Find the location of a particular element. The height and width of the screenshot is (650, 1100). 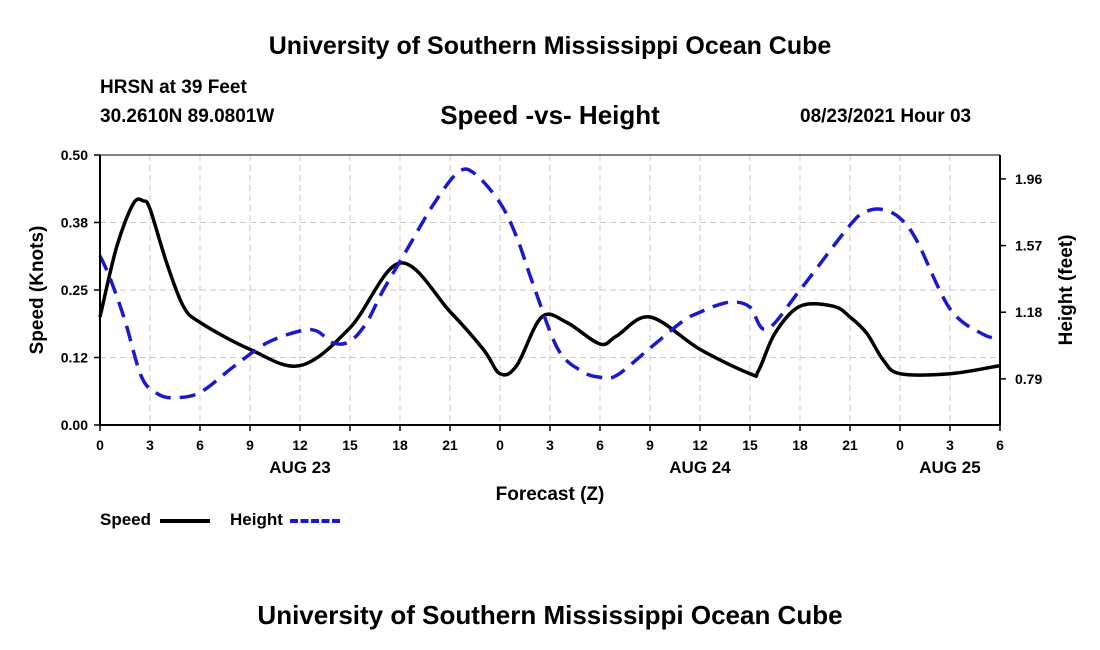

date-label: AUG 25 is located at coordinates (949, 467).